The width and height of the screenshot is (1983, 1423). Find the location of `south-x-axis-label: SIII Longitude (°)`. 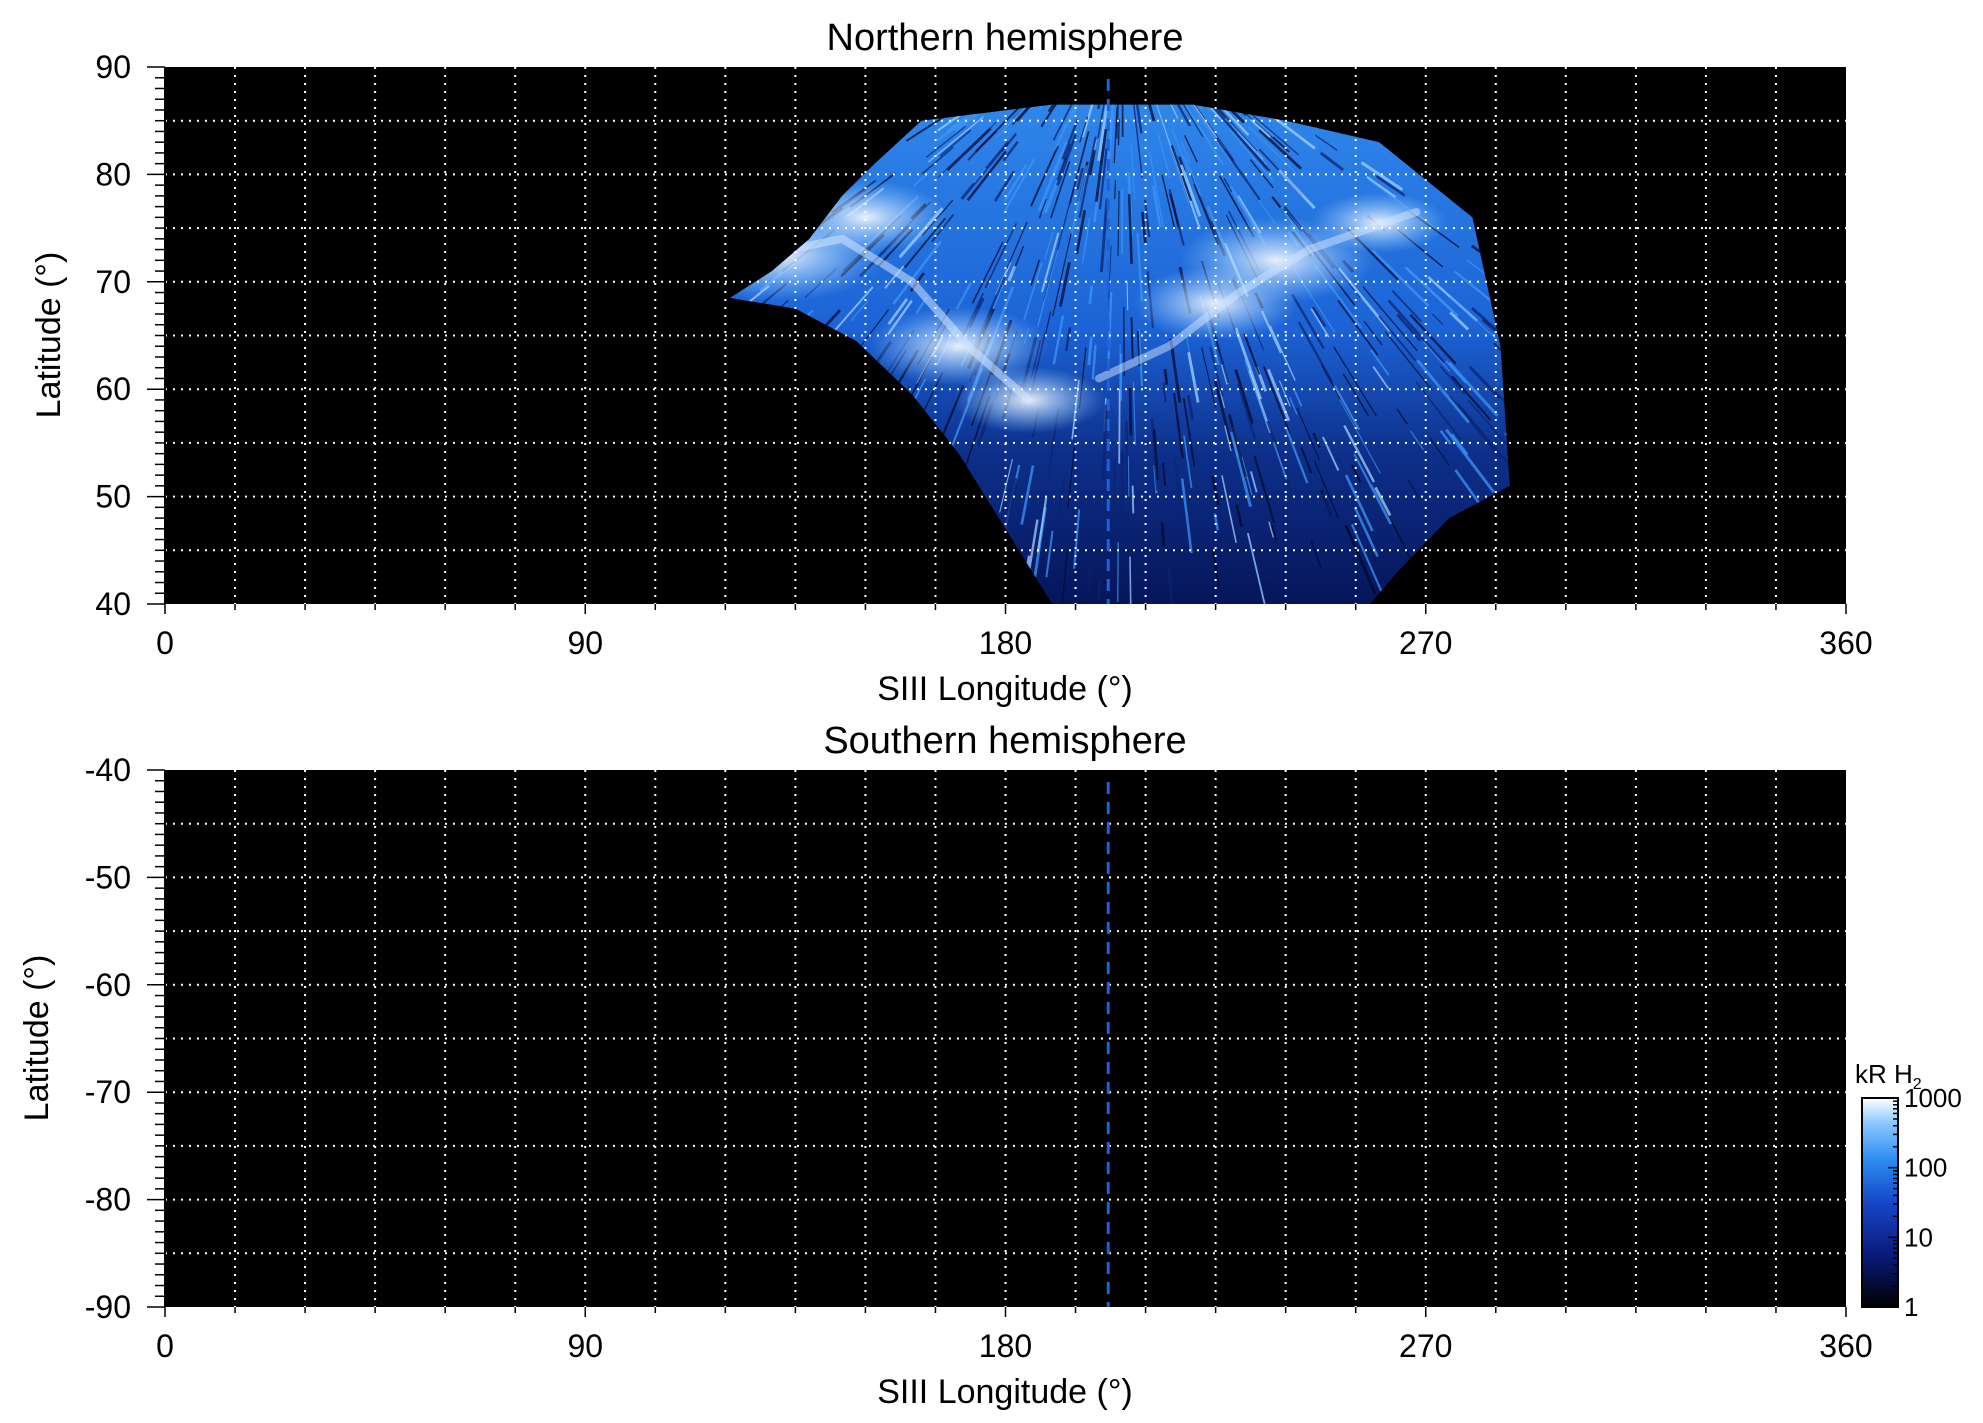

south-x-axis-label: SIII Longitude (°) is located at coordinates (1005, 1392).